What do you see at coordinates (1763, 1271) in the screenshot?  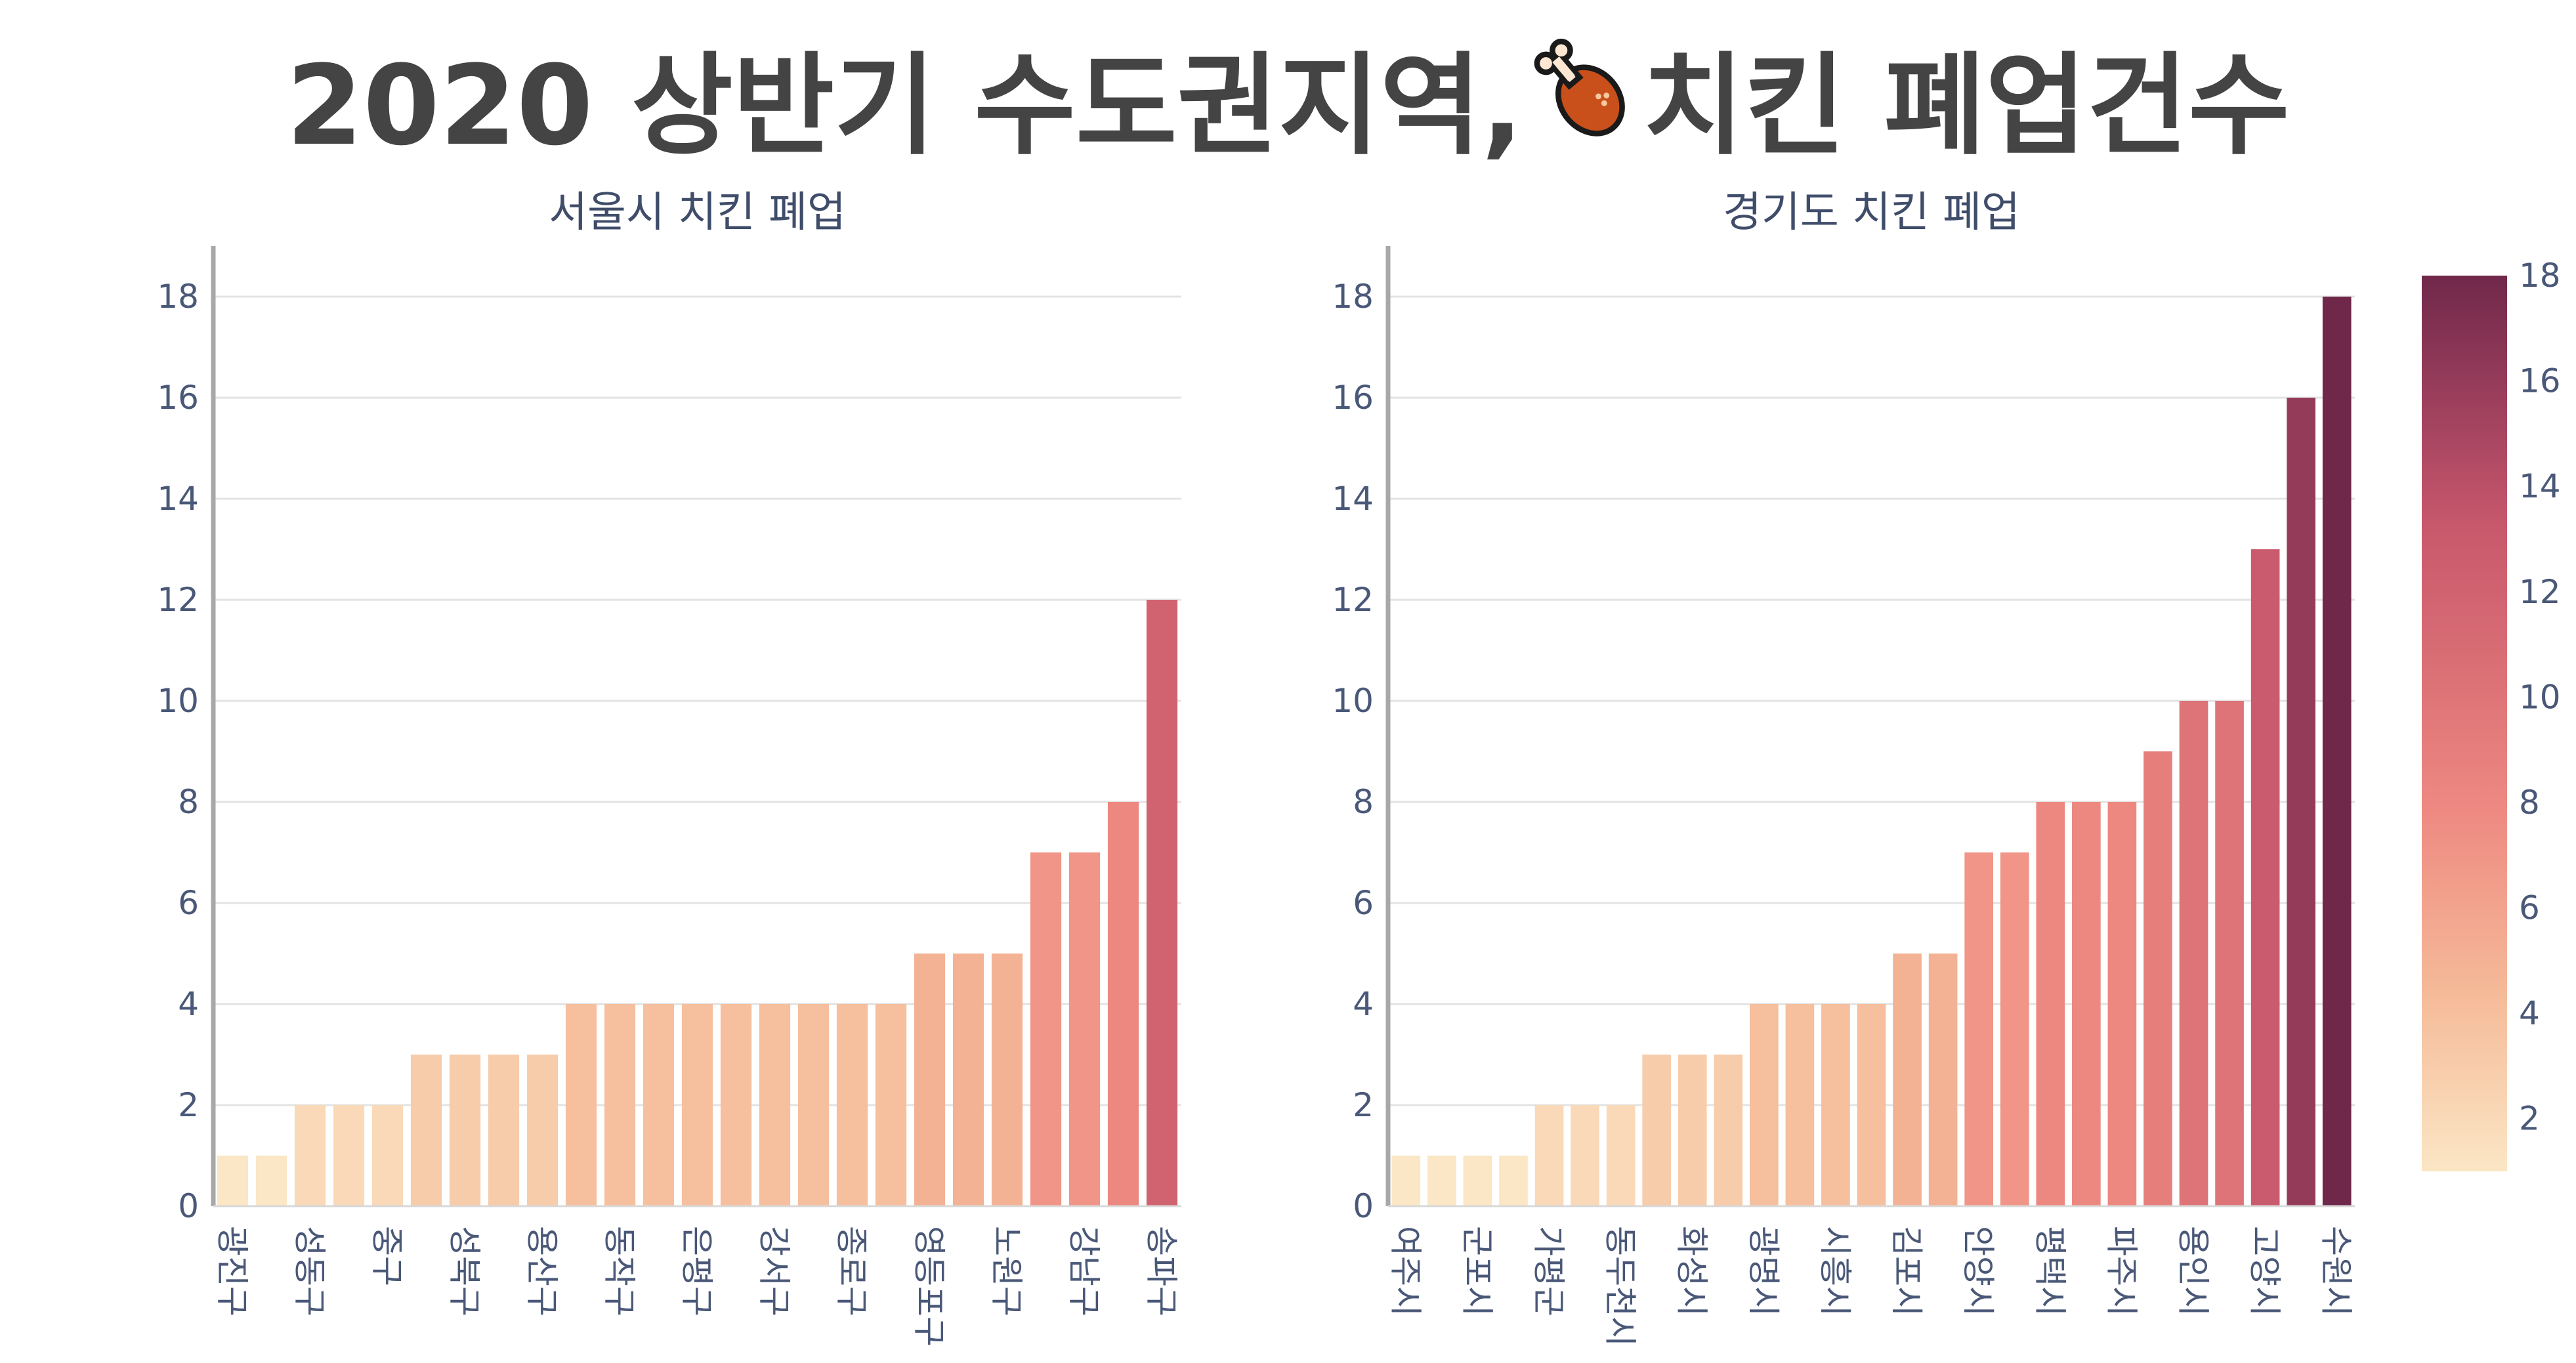 I see `x-tick-label: 광명시` at bounding box center [1763, 1271].